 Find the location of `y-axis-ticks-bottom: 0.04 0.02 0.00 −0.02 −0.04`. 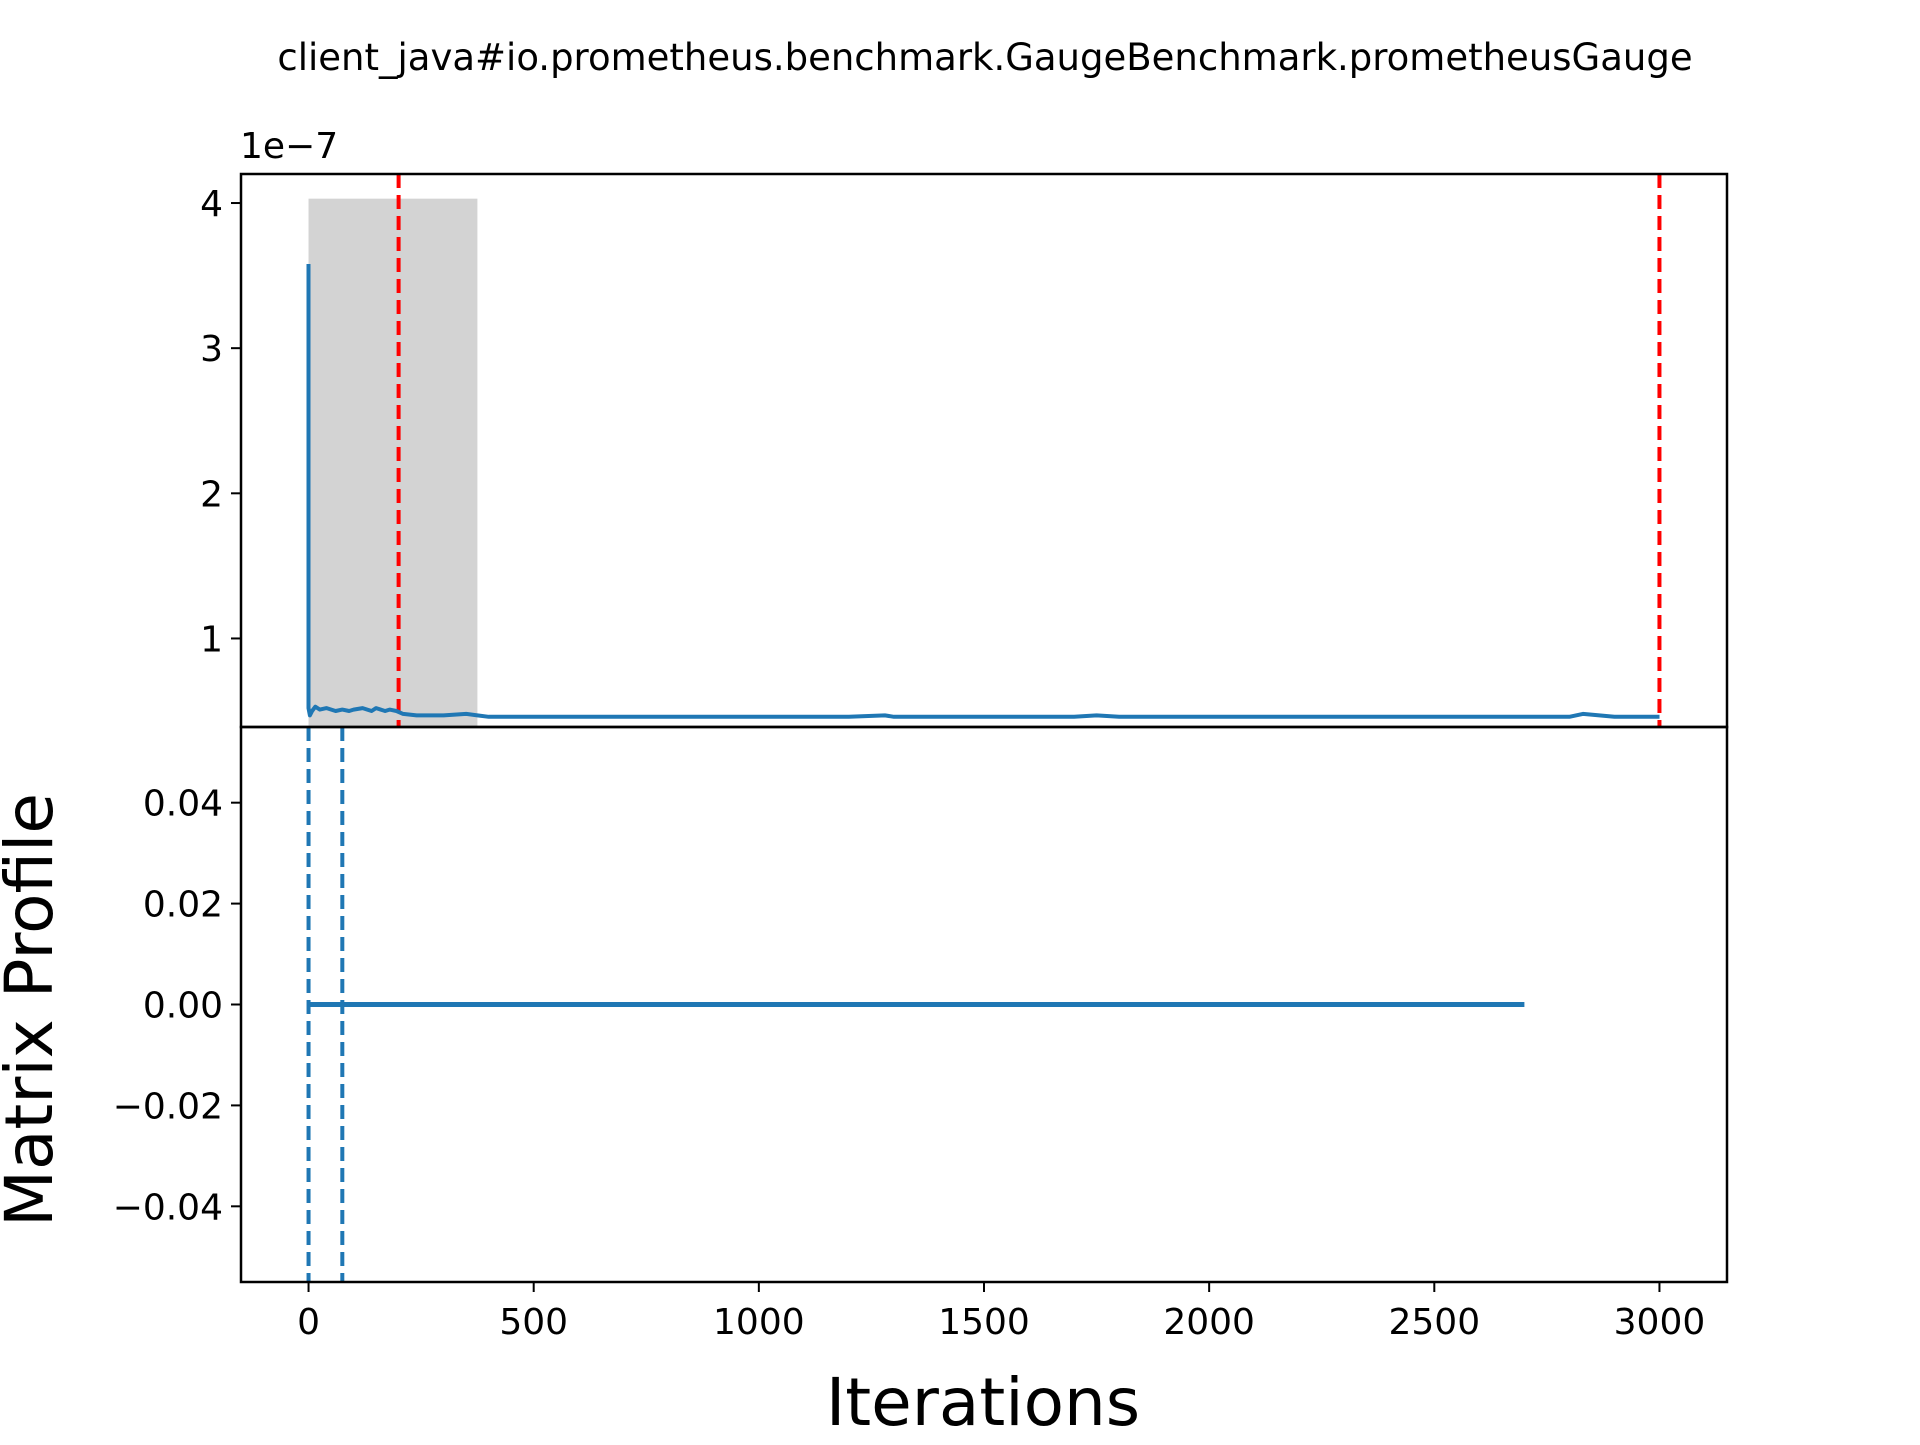

y-axis-ticks-bottom: 0.04 0.02 0.00 −0.02 −0.04 is located at coordinates (177, 1006).